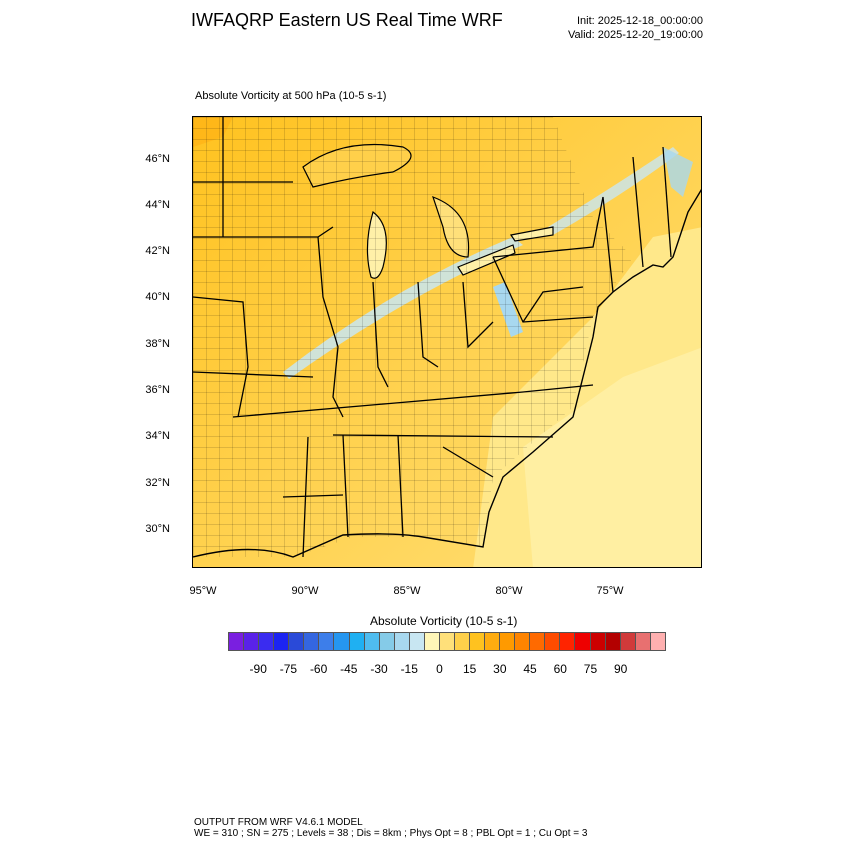 This screenshot has width=850, height=850. Describe the element at coordinates (509, 591) in the screenshot. I see `lon-label: 80°W` at that location.